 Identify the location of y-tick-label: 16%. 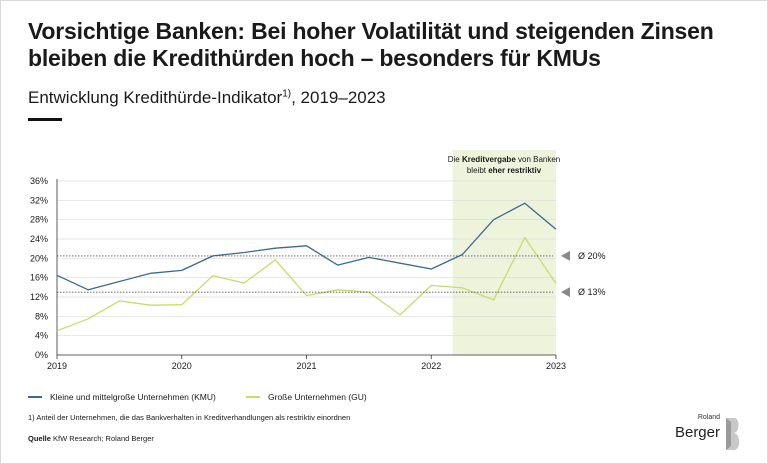
(39, 278).